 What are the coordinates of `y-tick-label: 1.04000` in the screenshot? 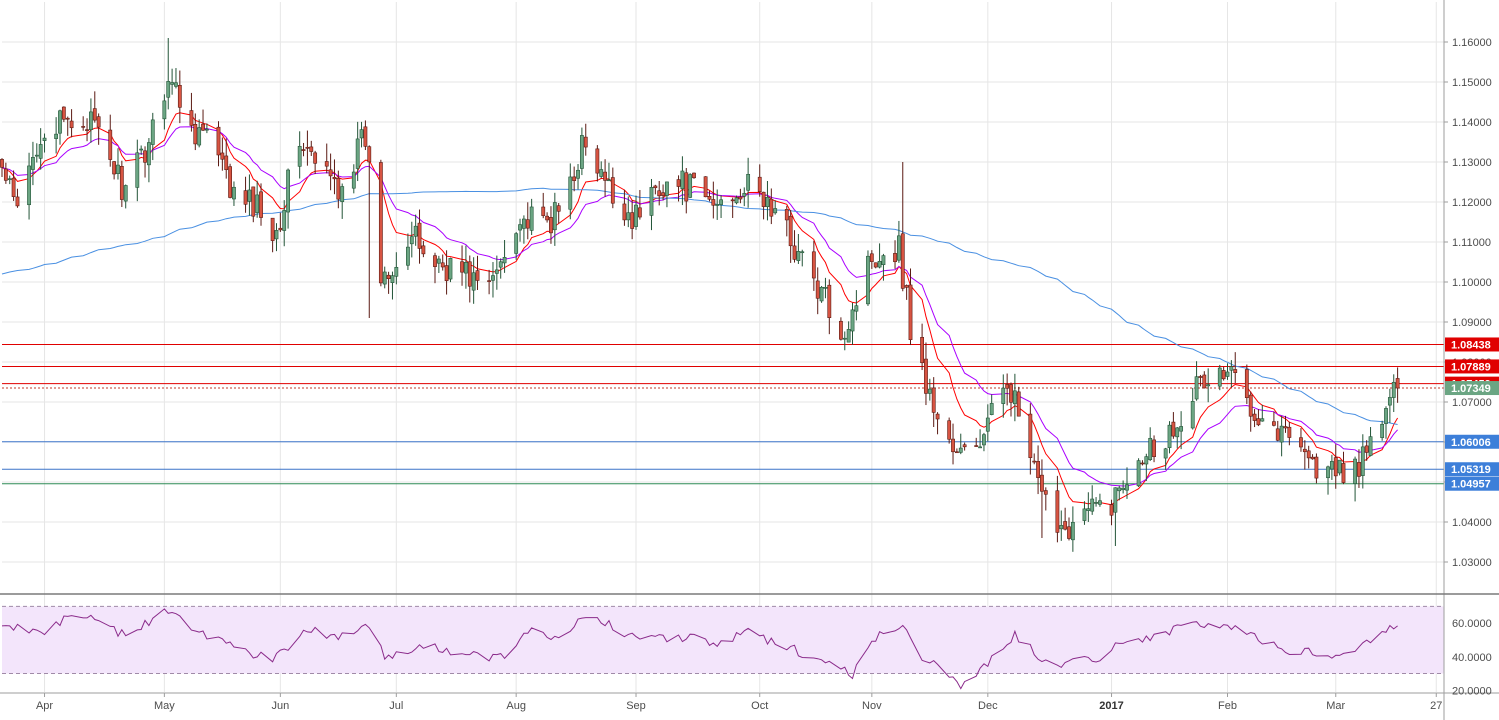 It's located at (1472, 523).